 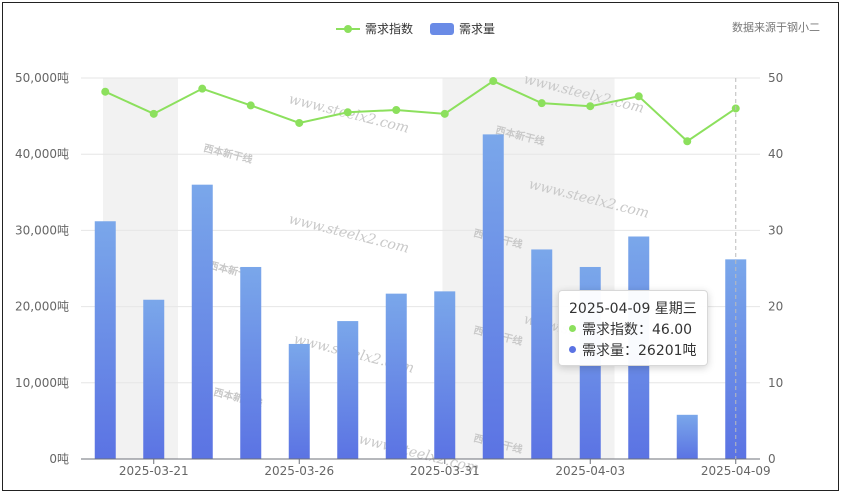 I want to click on left-axis-tick-label: 30,000吨, so click(x=42, y=230).